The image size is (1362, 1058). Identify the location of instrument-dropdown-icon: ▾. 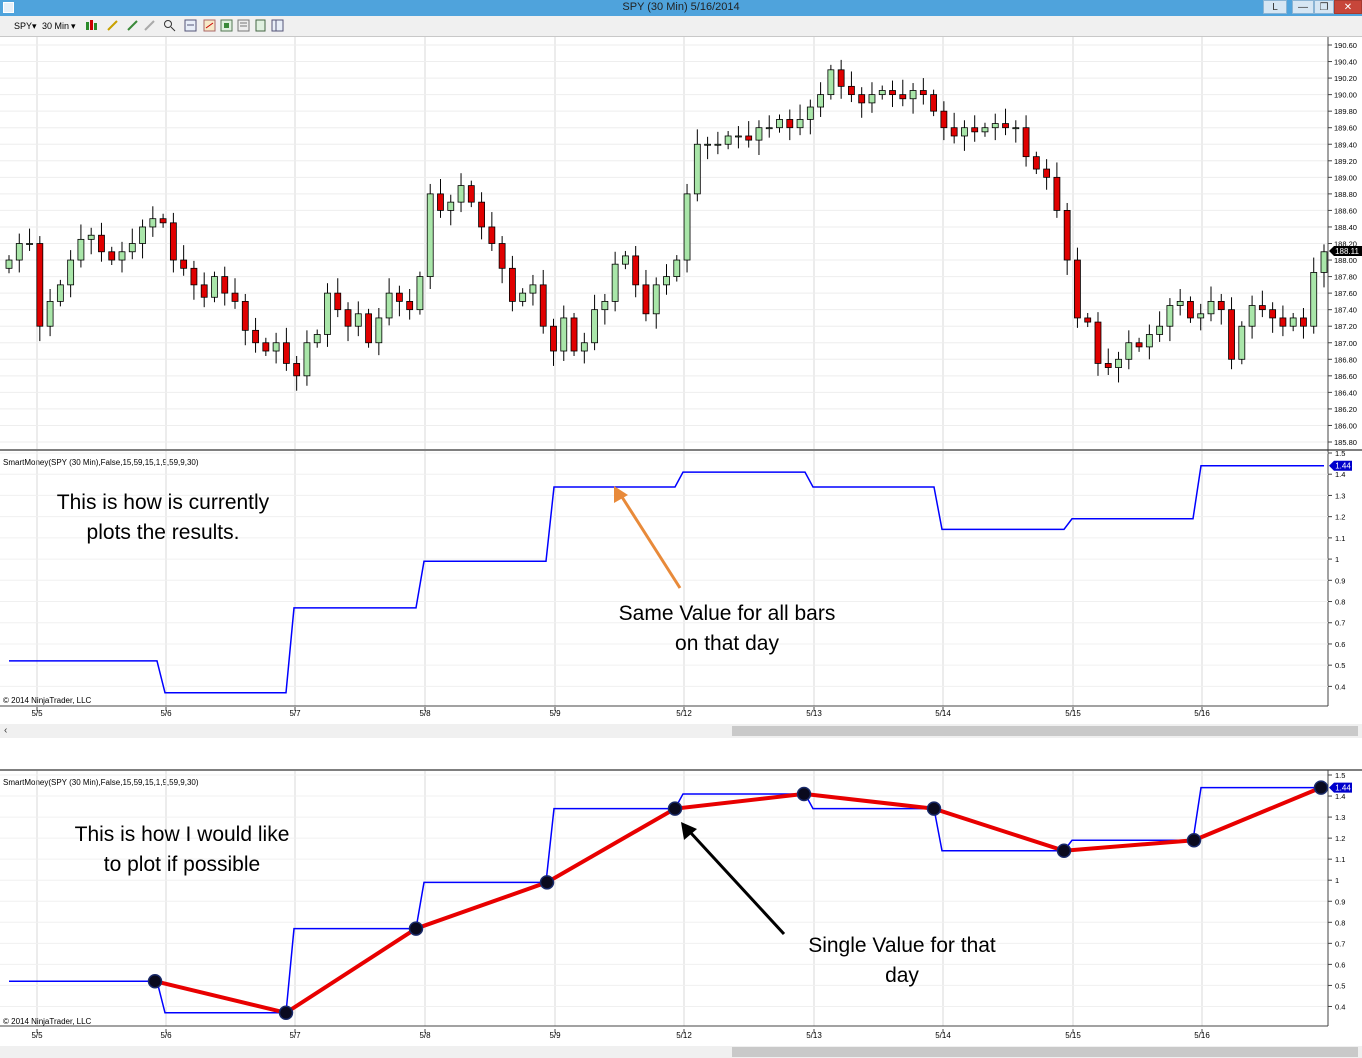
(34, 26).